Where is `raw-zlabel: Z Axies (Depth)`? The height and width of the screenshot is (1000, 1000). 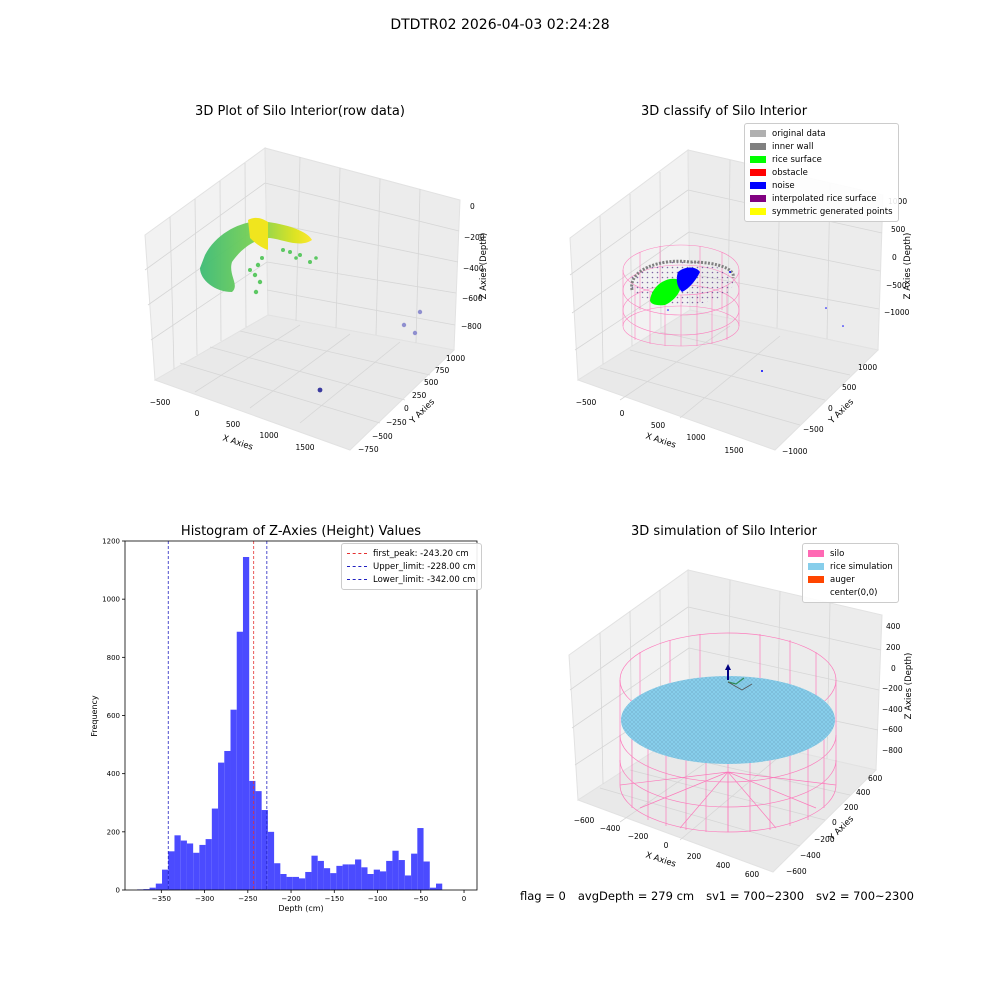 raw-zlabel: Z Axies (Depth) is located at coordinates (484, 266).